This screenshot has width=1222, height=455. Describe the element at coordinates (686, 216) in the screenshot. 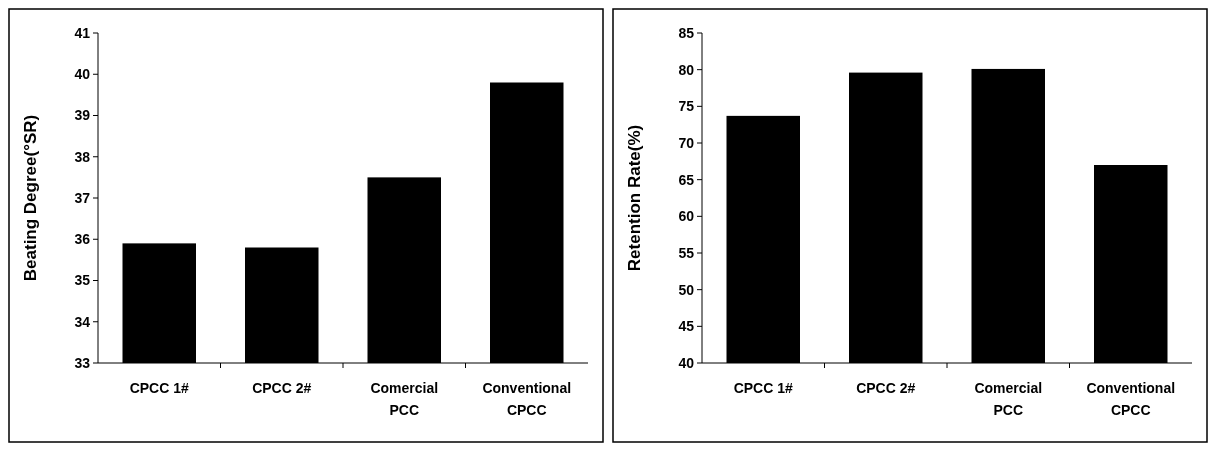

I see `y-tick-label: 60` at that location.